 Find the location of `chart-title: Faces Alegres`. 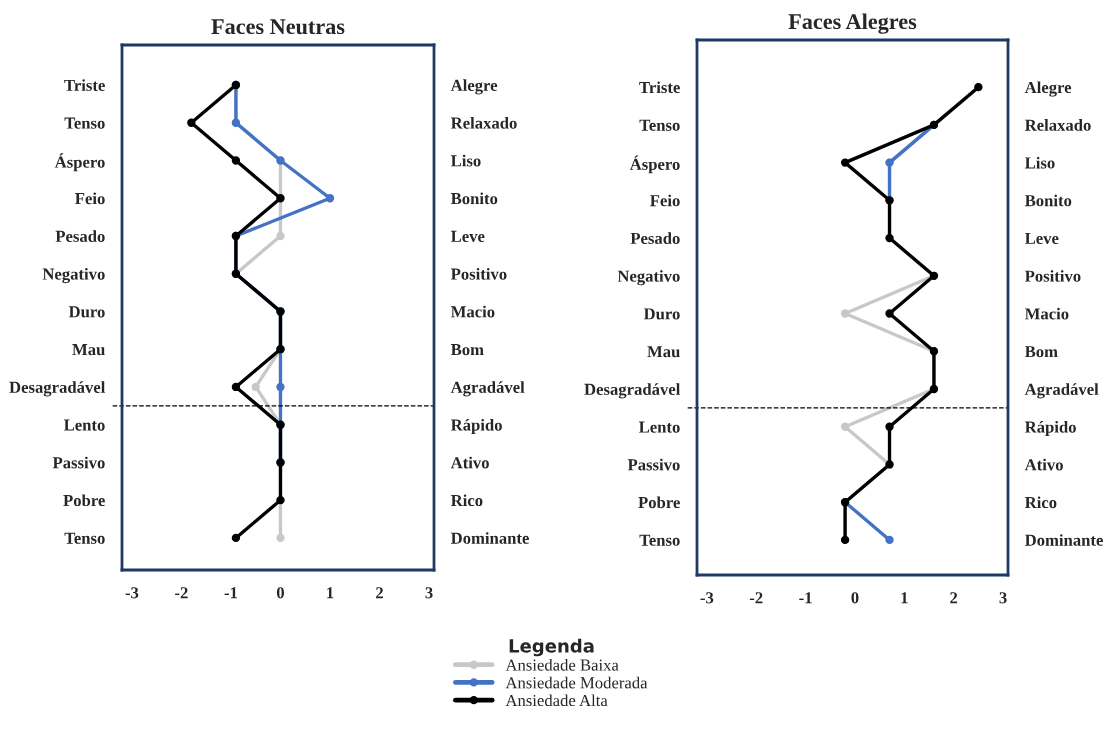

chart-title: Faces Alegres is located at coordinates (852, 23).